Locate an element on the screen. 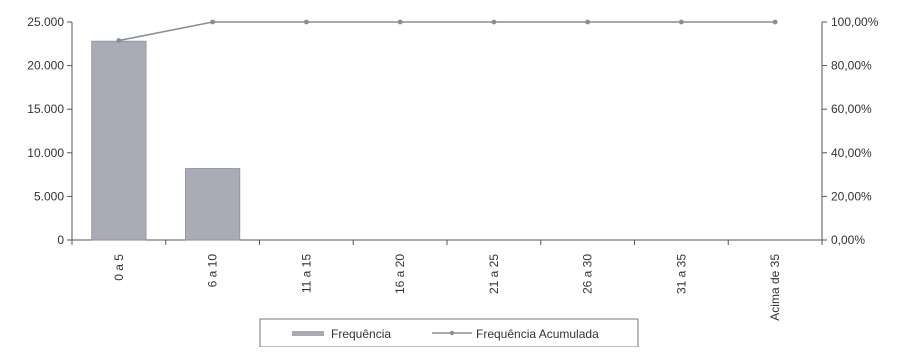 Image resolution: width=904 pixels, height=352 pixels. right-axis-tick-label: 20,00% is located at coordinates (851, 196).